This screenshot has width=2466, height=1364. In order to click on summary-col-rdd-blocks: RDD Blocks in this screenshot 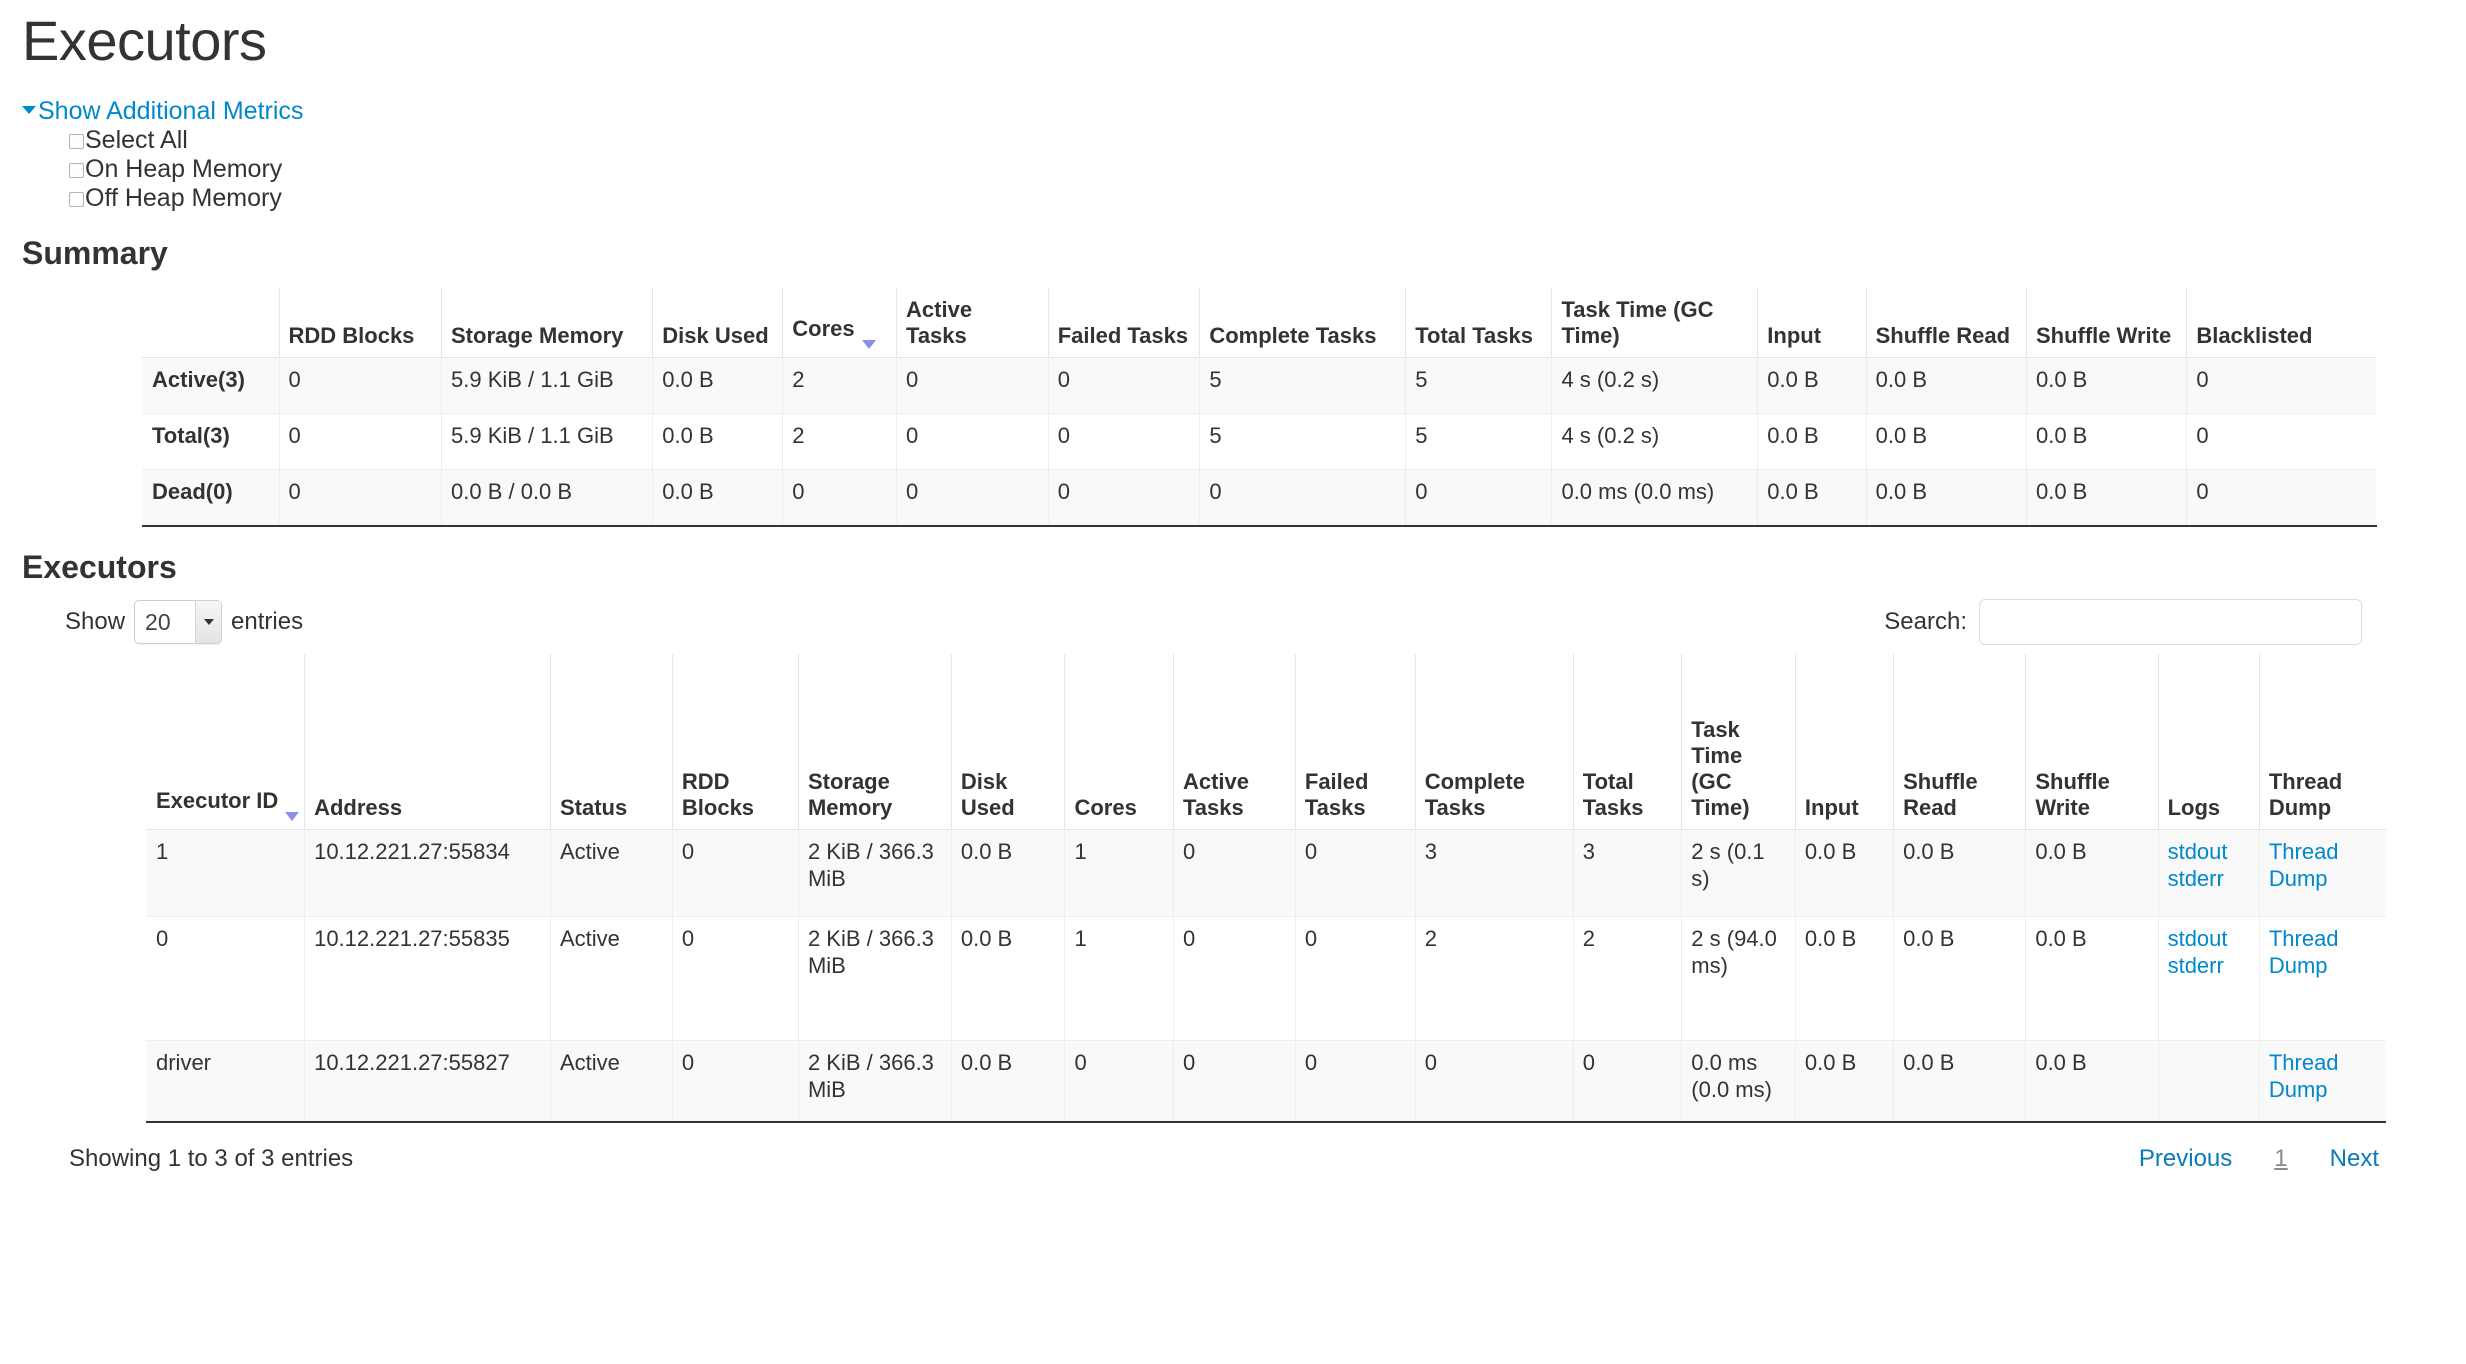, I will do `click(360, 323)`.